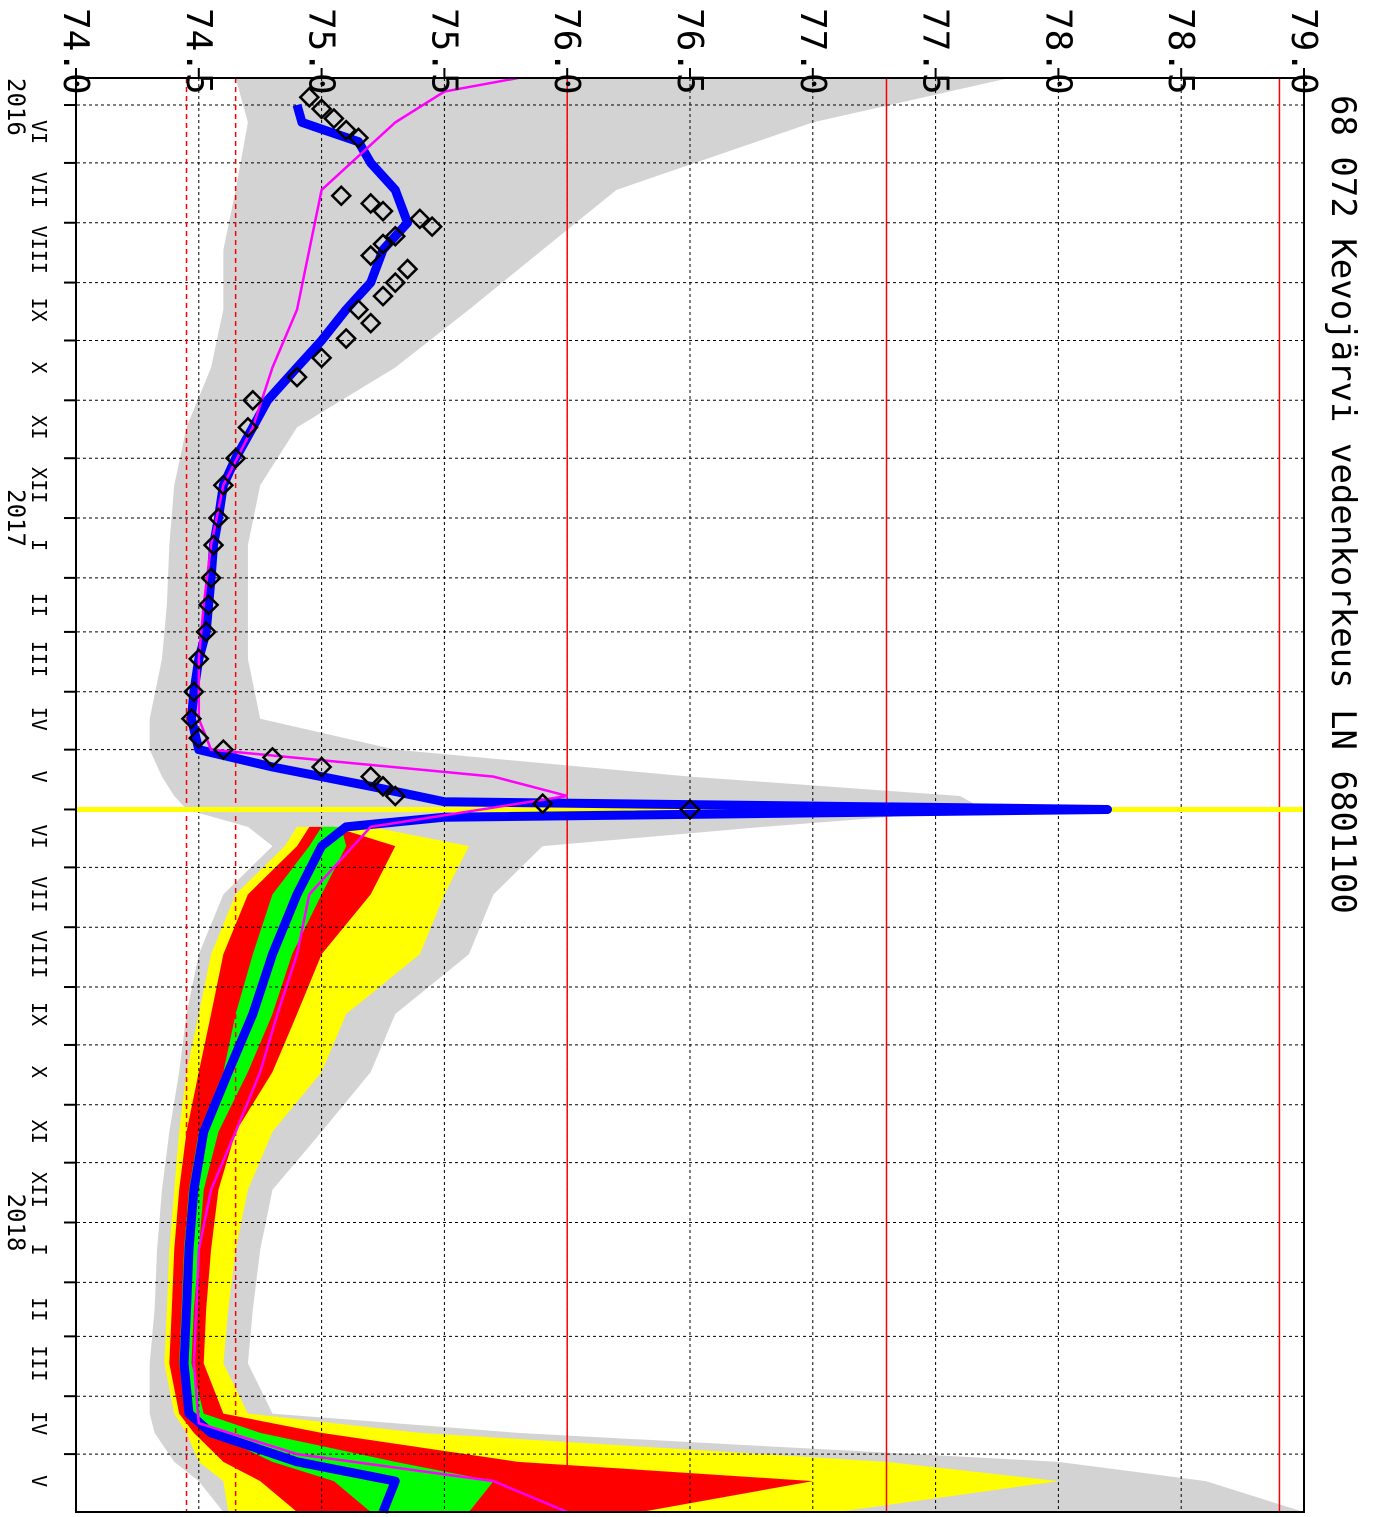 The height and width of the screenshot is (1517, 1374). What do you see at coordinates (39, 132) in the screenshot?
I see `x-month-label-0: VI` at bounding box center [39, 132].